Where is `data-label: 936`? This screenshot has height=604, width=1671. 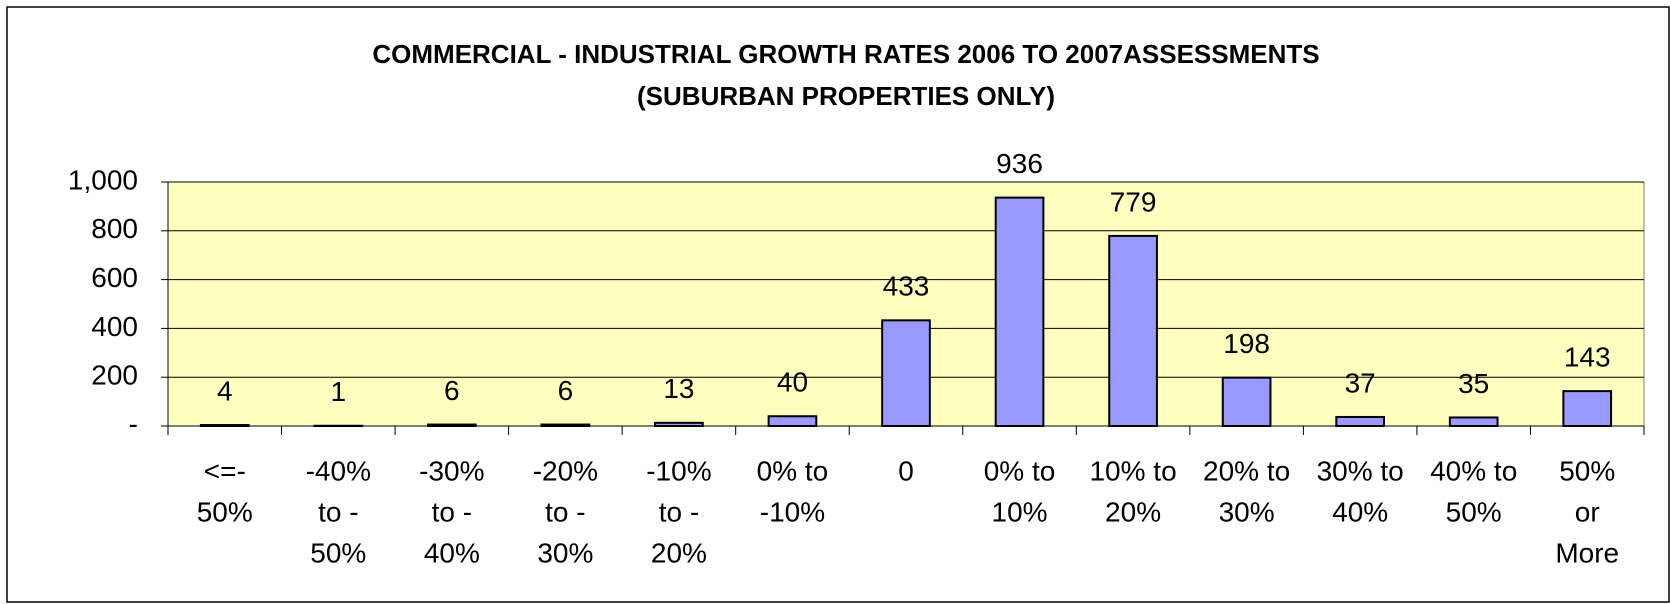
data-label: 936 is located at coordinates (1019, 163).